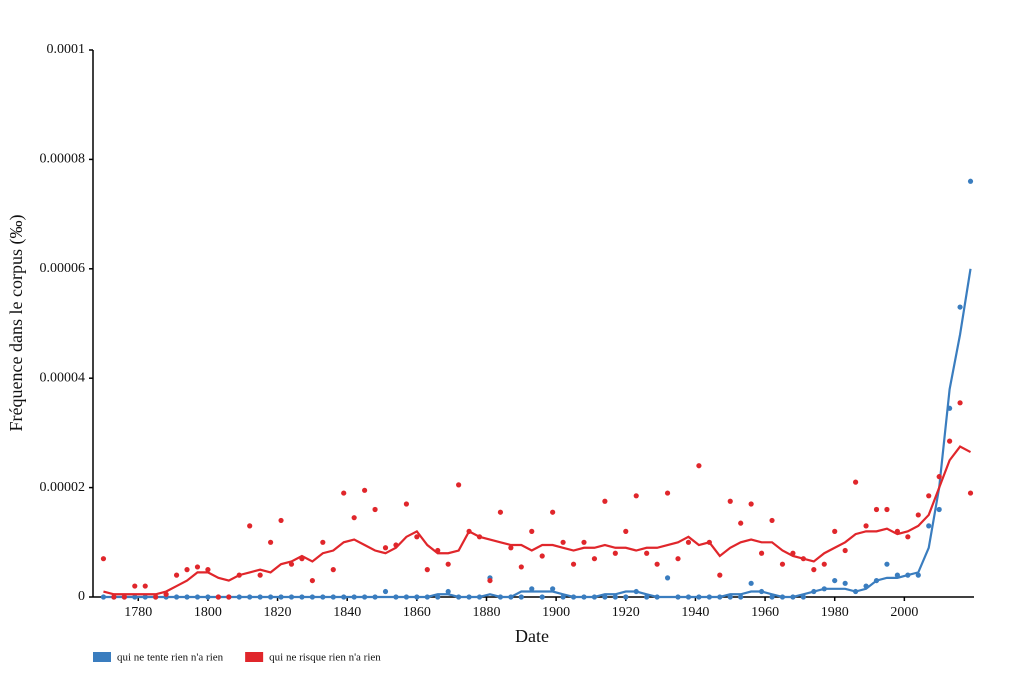  I want to click on legend-label: qui ne risque rien n'a rien, so click(325, 658).